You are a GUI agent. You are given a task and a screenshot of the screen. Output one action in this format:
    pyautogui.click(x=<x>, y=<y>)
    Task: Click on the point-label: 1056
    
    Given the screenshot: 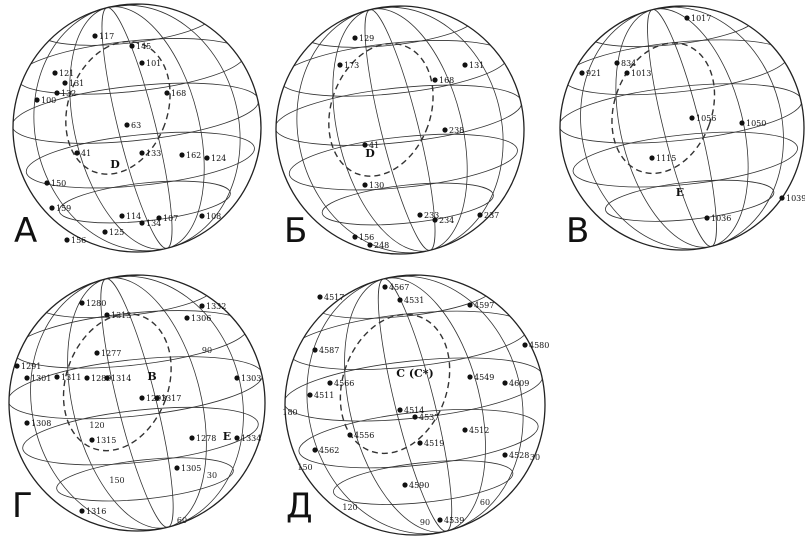 What is the action you would take?
    pyautogui.click(x=706, y=118)
    